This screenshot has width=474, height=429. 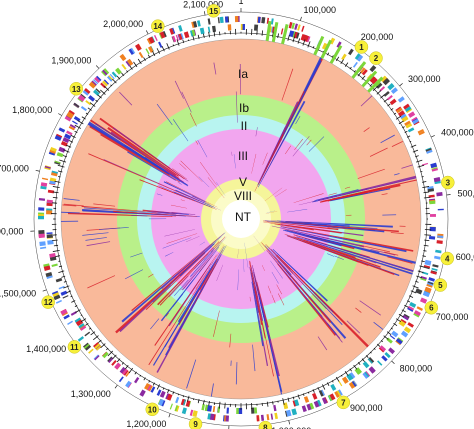 What do you see at coordinates (18, 294) in the screenshot?
I see `position-label: 1,500,000` at bounding box center [18, 294].